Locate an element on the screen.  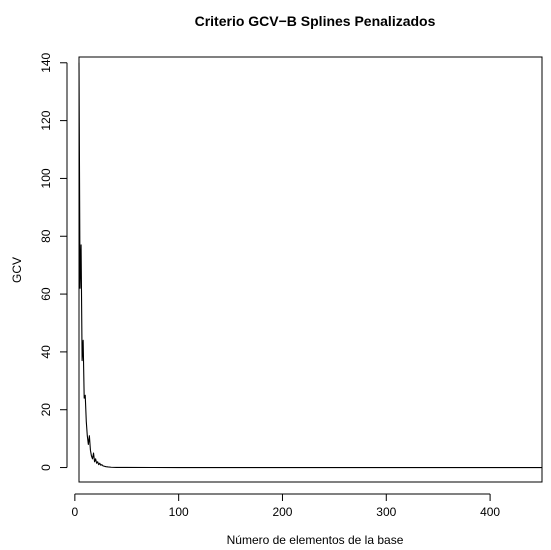
chart-title: Criterio GCV−B Splines Penalizados is located at coordinates (315, 21).